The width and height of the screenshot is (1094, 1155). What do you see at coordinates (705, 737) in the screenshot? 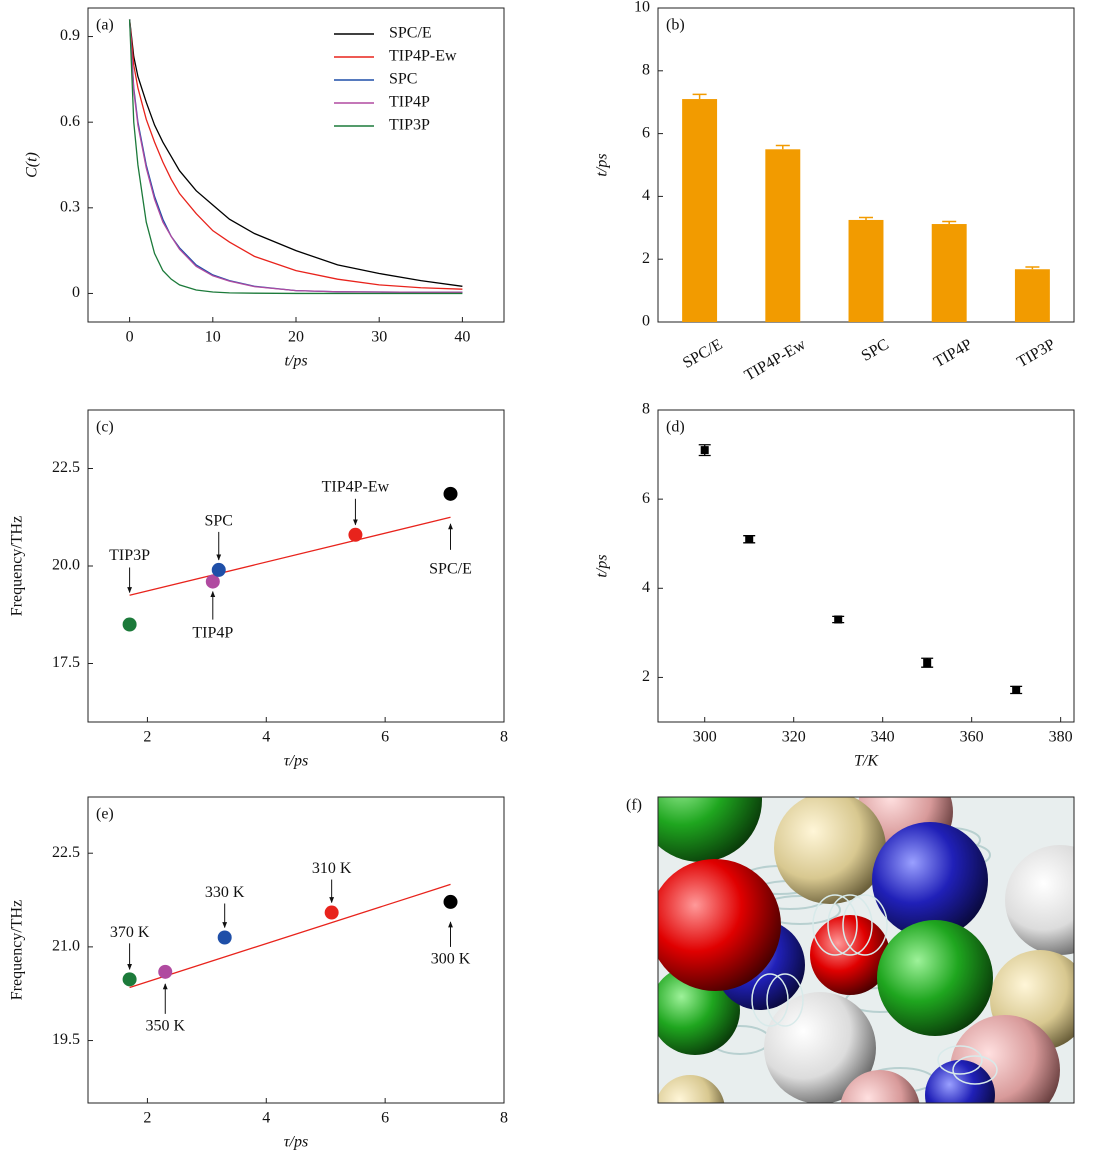
I see `x-tick-label: 300` at bounding box center [705, 737].